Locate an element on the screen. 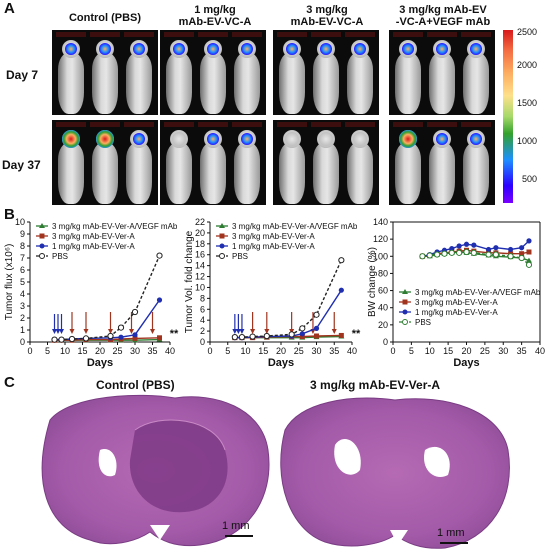 The height and width of the screenshot is (555, 550). x-tick-label: 0 is located at coordinates (29, 351).